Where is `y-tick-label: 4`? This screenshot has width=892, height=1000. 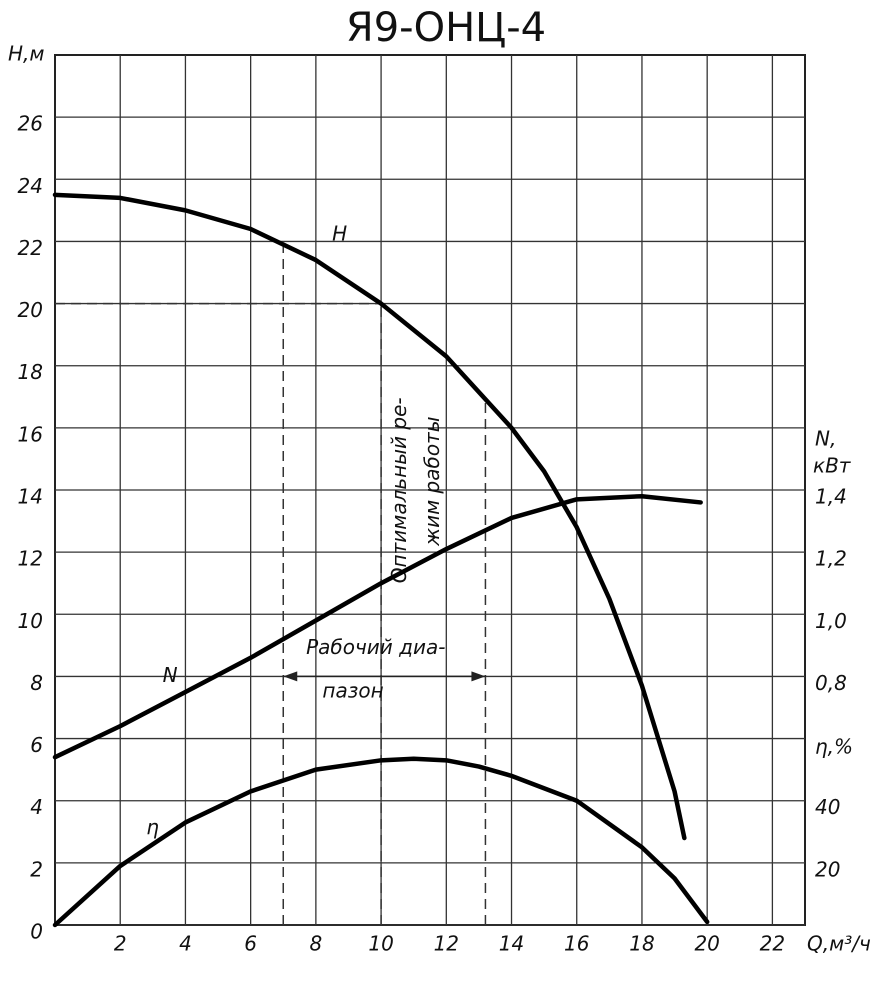
y-tick-label: 4 is located at coordinates (36, 807).